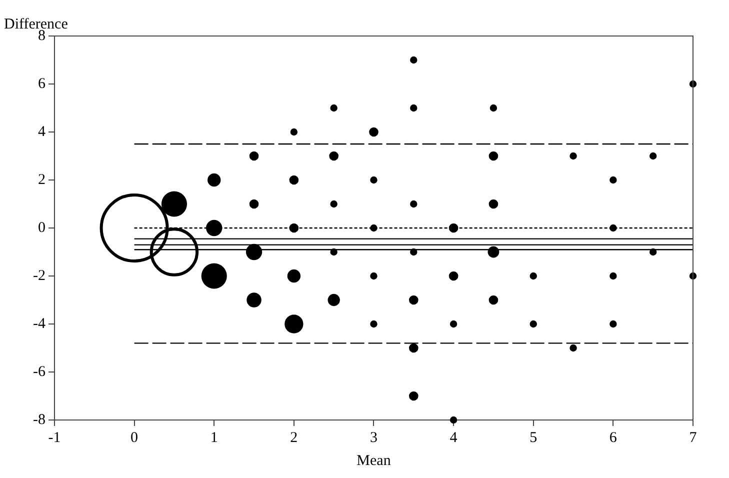 The height and width of the screenshot is (478, 729). Describe the element at coordinates (613, 438) in the screenshot. I see `x-tick-label: 6` at that location.